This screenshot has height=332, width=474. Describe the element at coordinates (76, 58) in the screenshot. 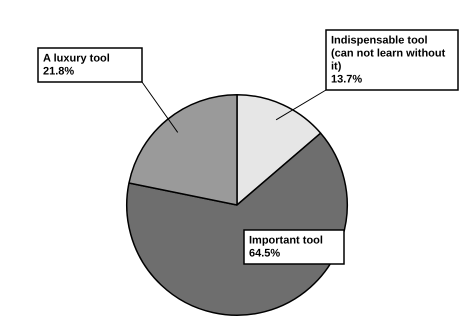

I see `slice-label: A luxury tool` at that location.